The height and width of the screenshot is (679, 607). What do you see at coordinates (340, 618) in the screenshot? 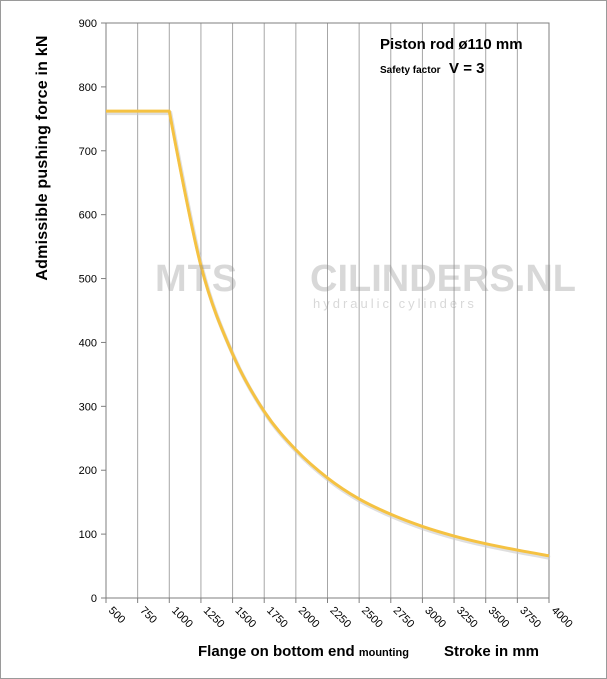
I see `x-tick-label-2250: 2250` at bounding box center [340, 618].